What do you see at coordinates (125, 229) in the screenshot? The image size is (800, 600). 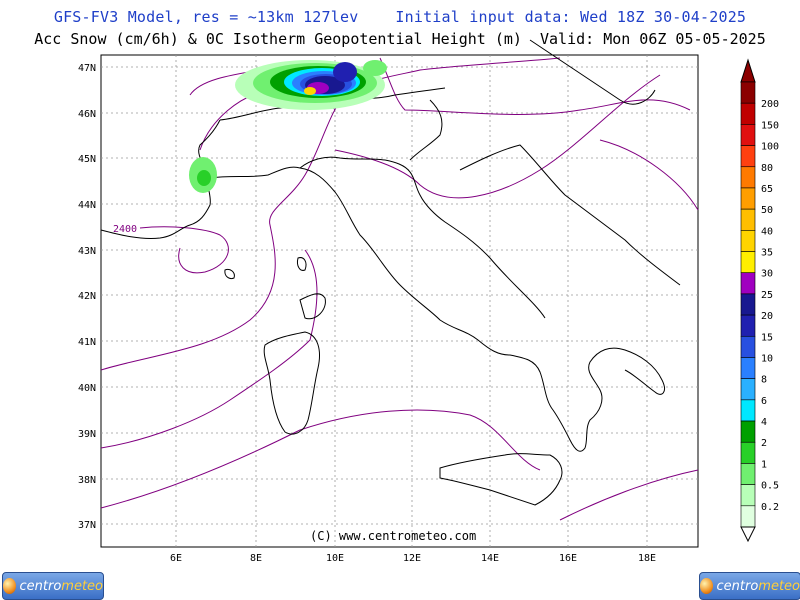 I see `contour-label: 2400` at bounding box center [125, 229].